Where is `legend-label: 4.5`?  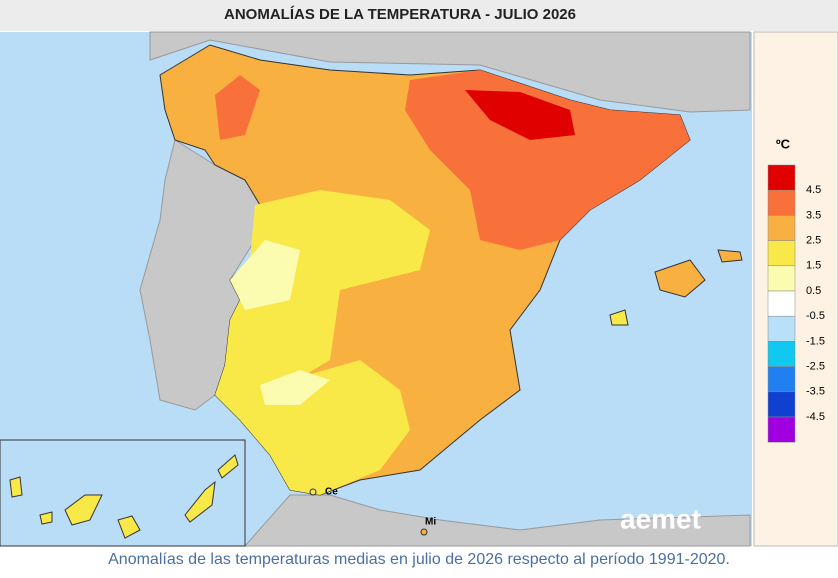 legend-label: 4.5 is located at coordinates (813, 190).